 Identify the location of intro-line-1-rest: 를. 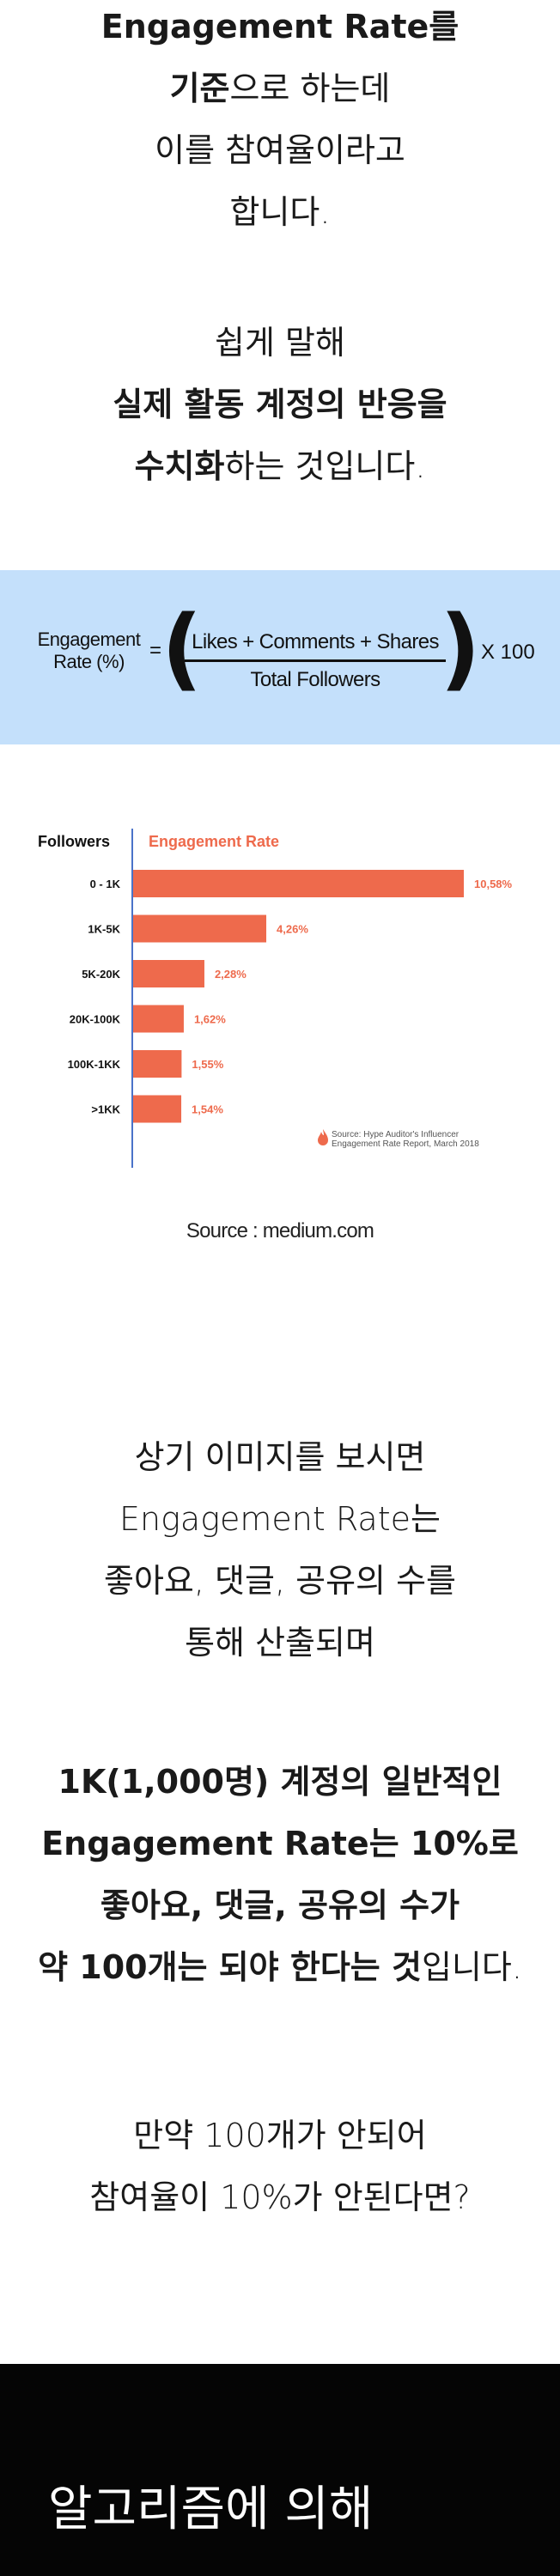
(445, 27).